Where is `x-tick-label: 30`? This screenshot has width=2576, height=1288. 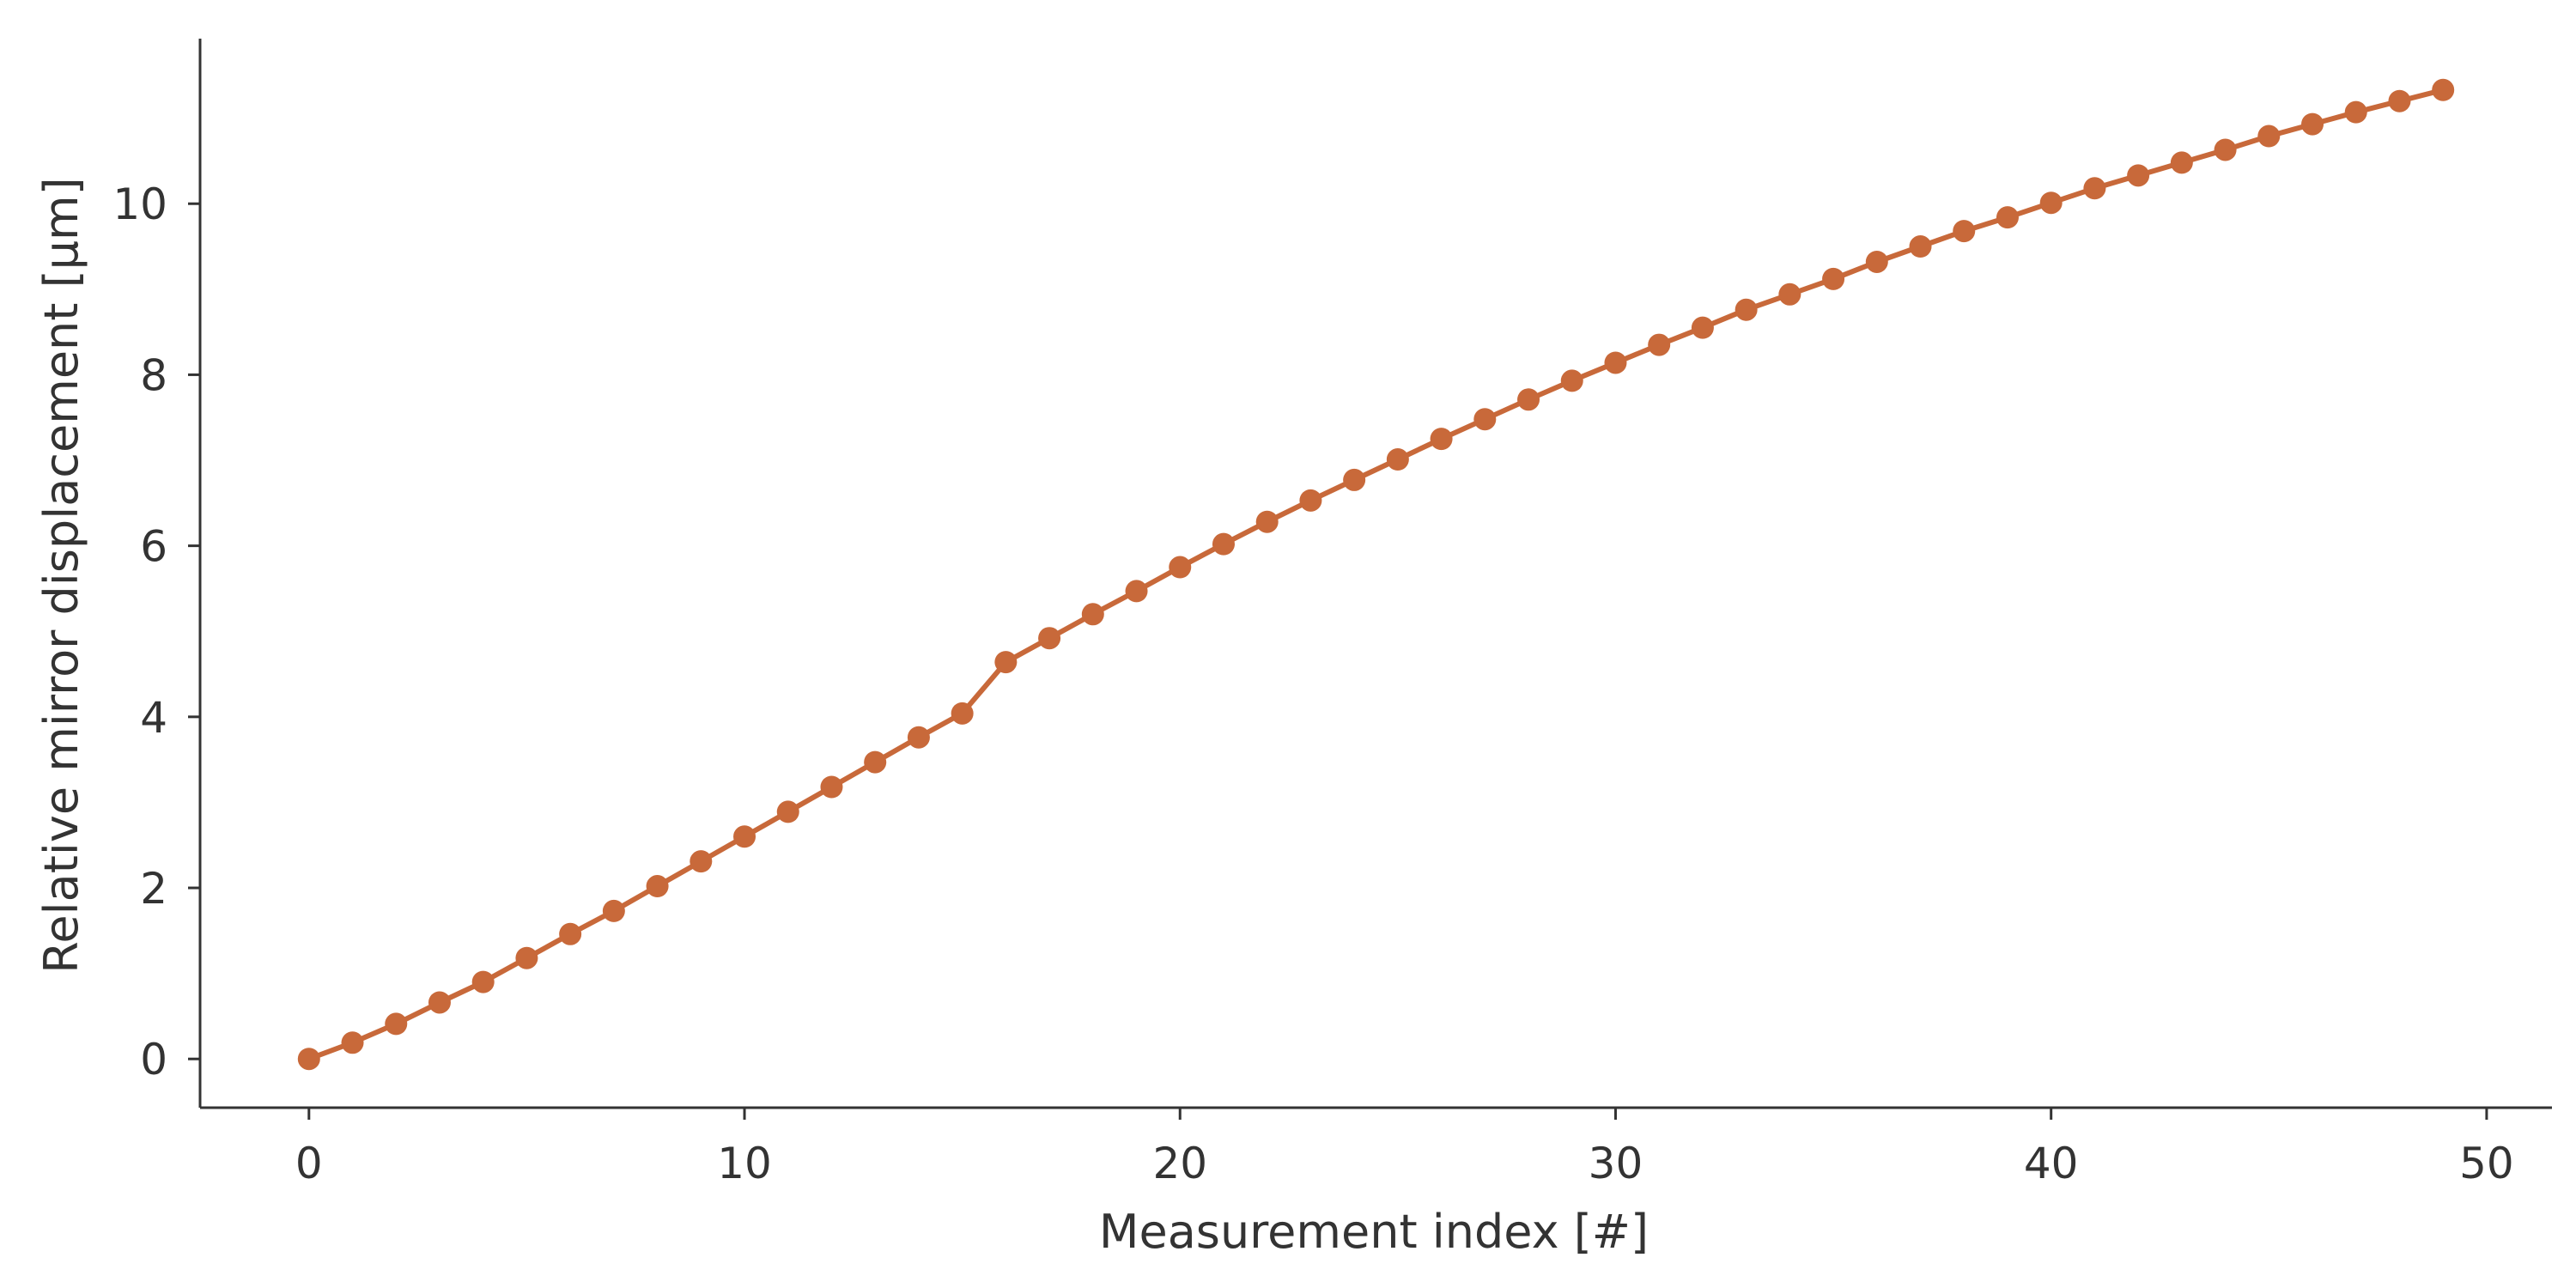
x-tick-label: 30 is located at coordinates (1616, 1163).